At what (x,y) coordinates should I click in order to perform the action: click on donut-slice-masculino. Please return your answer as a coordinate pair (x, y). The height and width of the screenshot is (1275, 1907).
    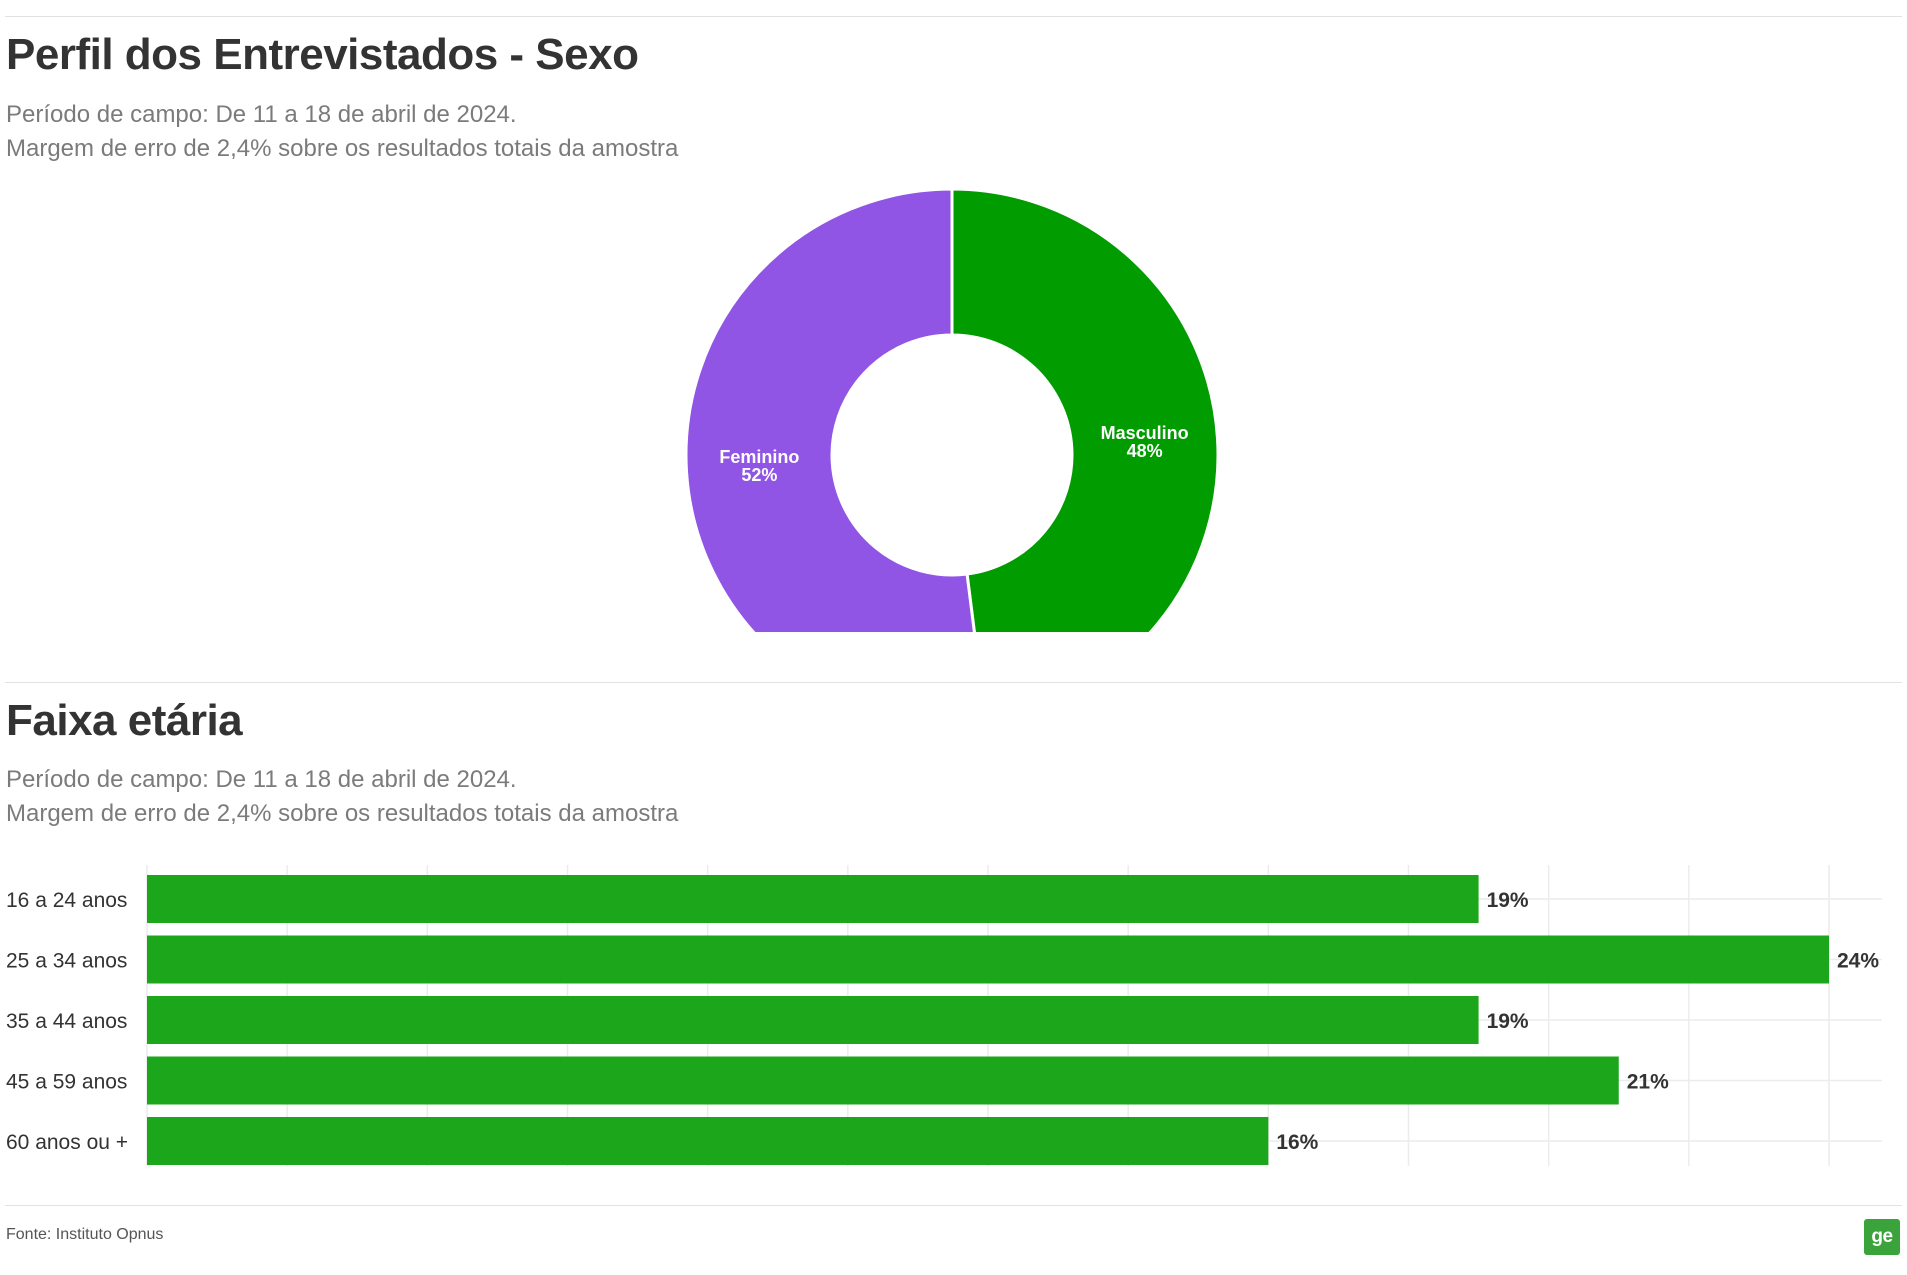
    Looking at the image, I should click on (1085, 409).